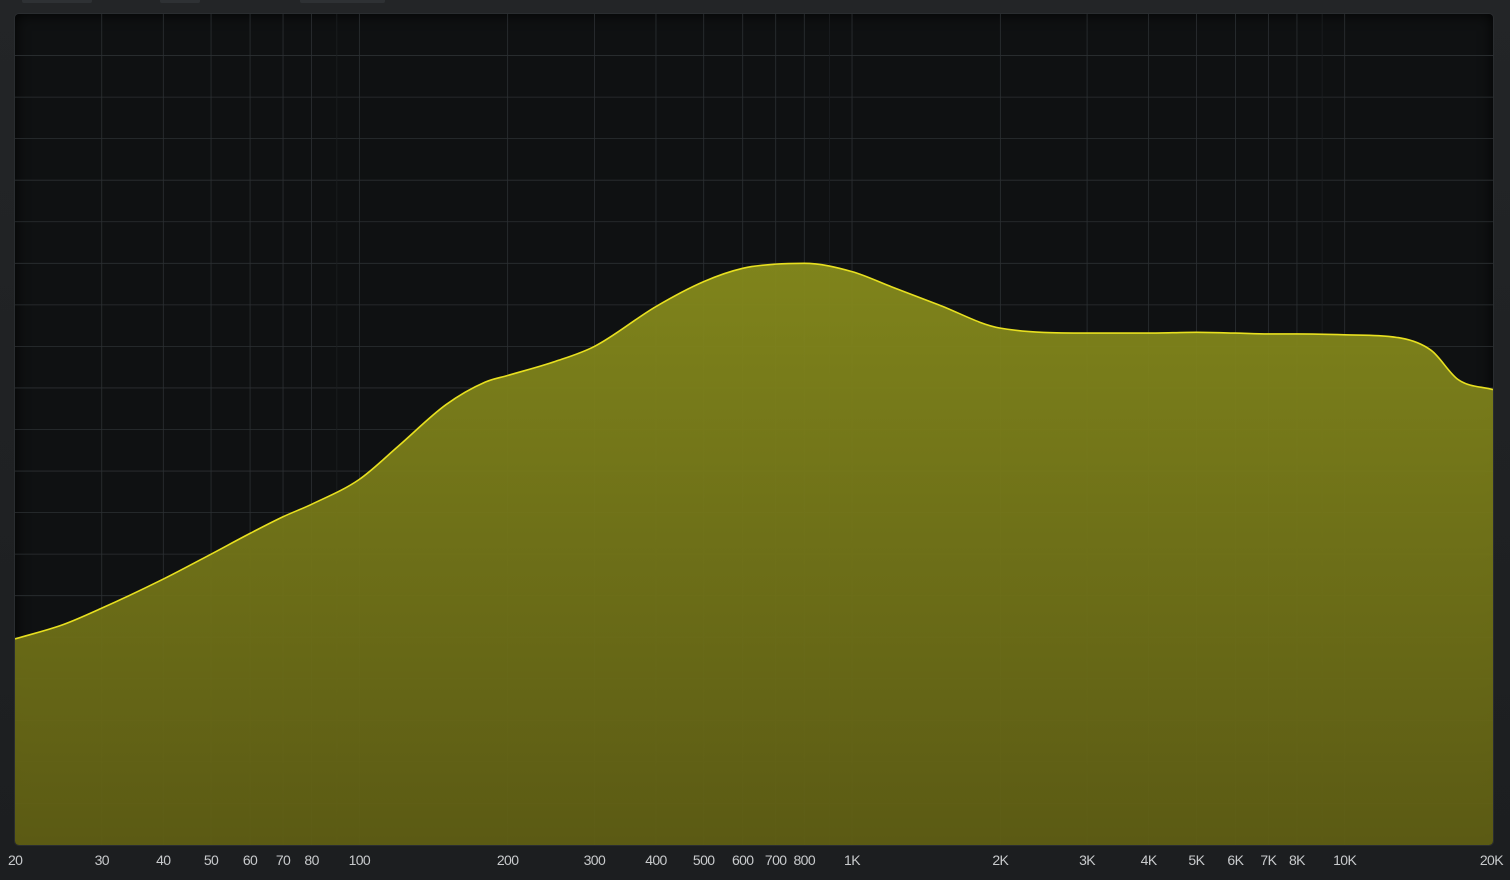 Image resolution: width=1510 pixels, height=880 pixels. Describe the element at coordinates (1149, 860) in the screenshot. I see `freq-label-4k: 4K` at that location.